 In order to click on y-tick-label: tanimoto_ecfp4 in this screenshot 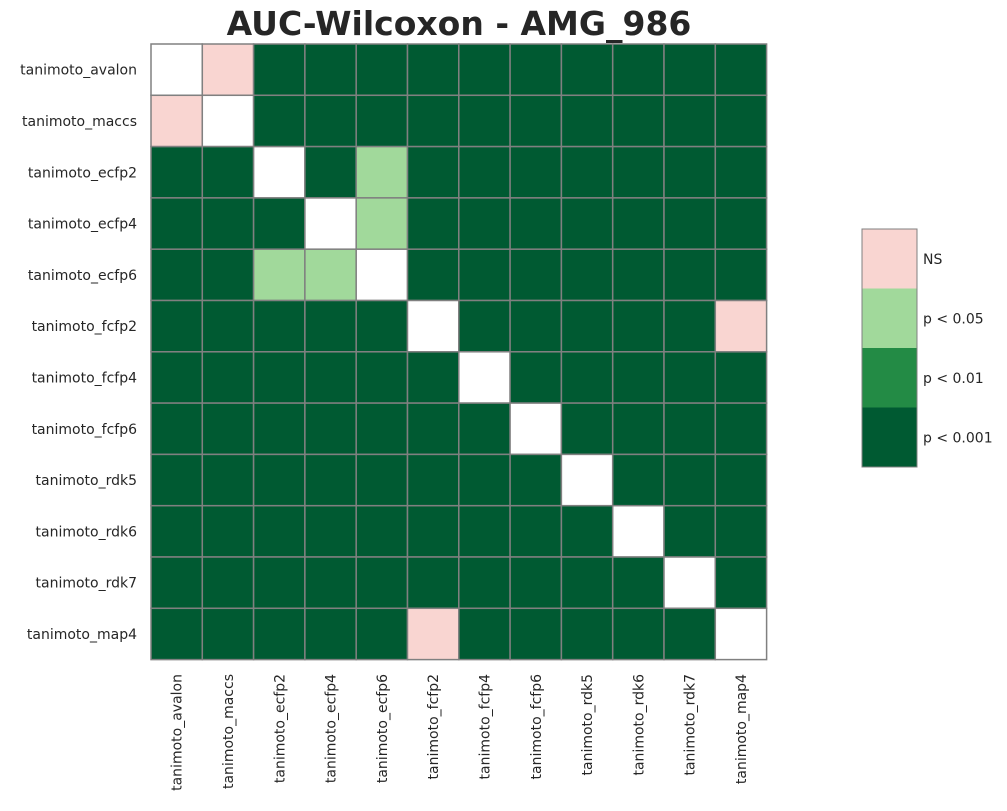, I will do `click(82, 225)`.